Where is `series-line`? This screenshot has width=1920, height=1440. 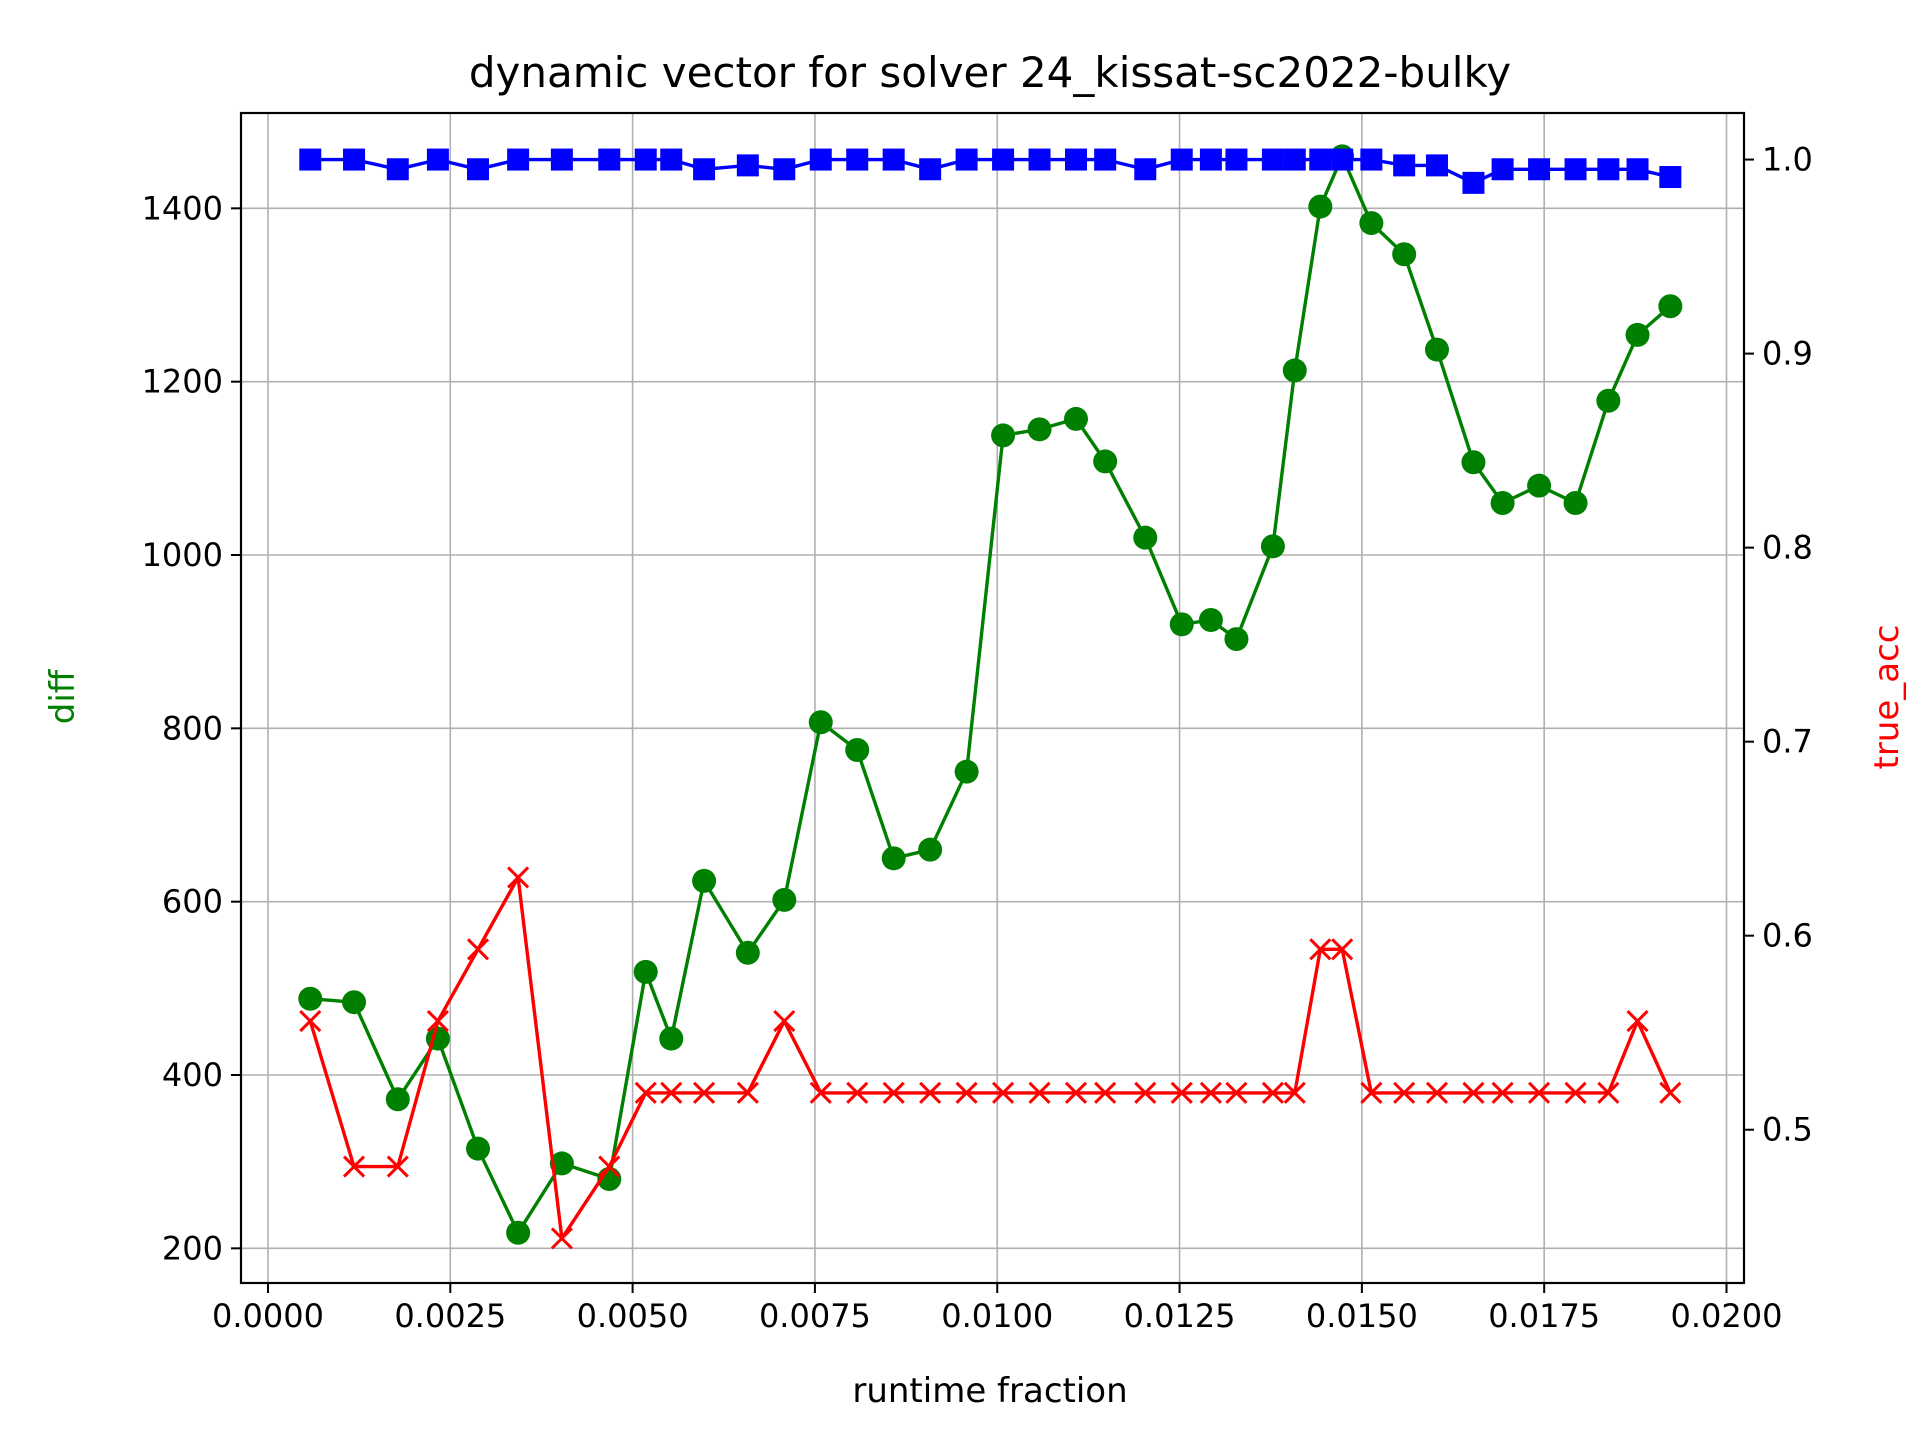 series-line is located at coordinates (990, 171).